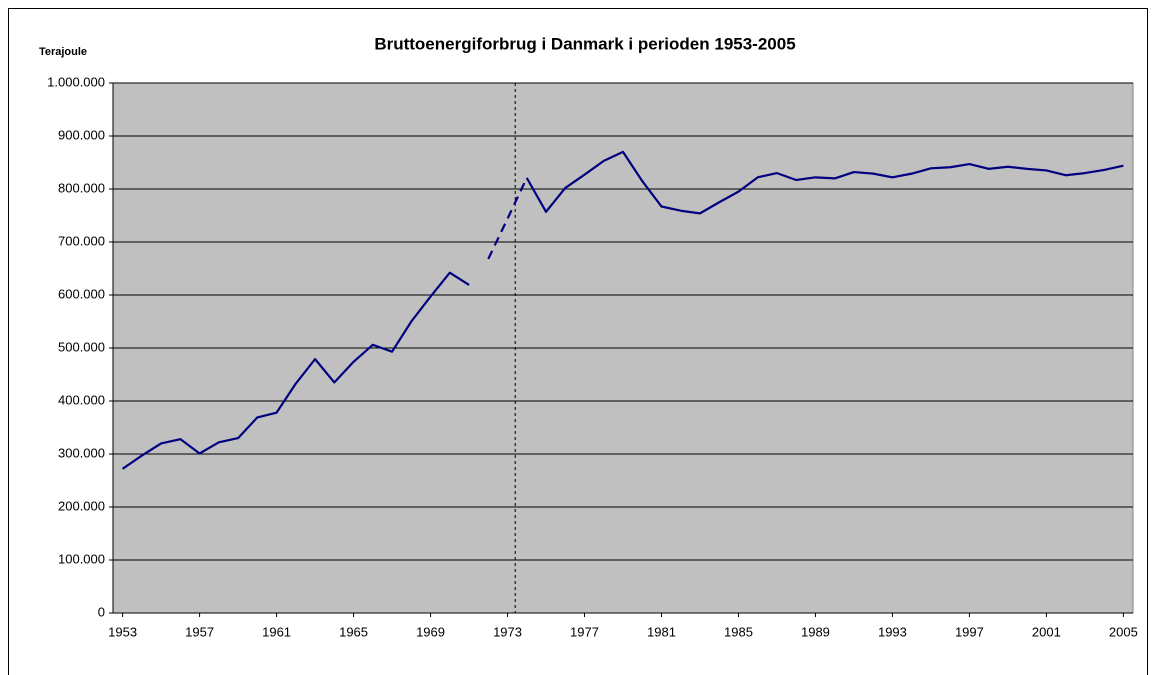 The height and width of the screenshot is (675, 1152). I want to click on y-tick-label: 200.000, so click(81, 505).